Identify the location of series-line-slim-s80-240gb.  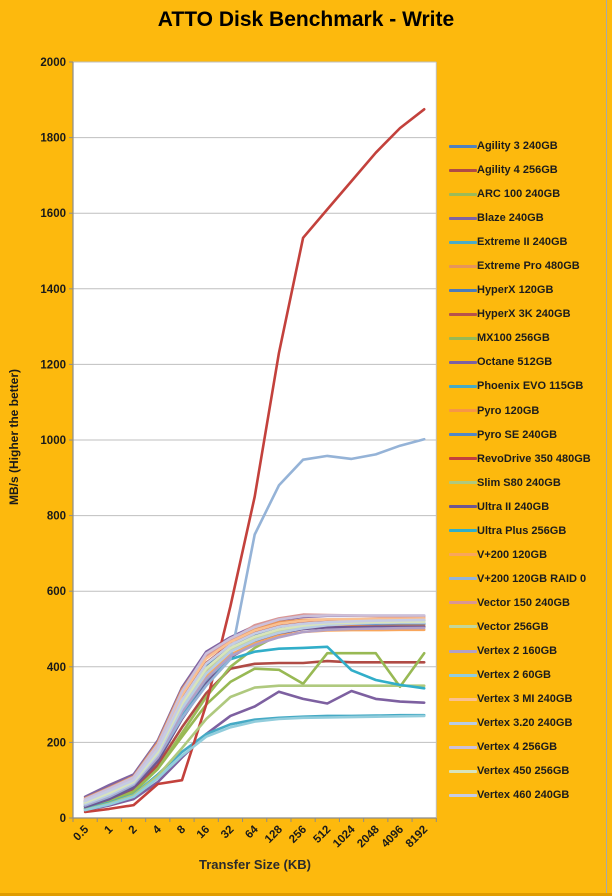
(254, 748).